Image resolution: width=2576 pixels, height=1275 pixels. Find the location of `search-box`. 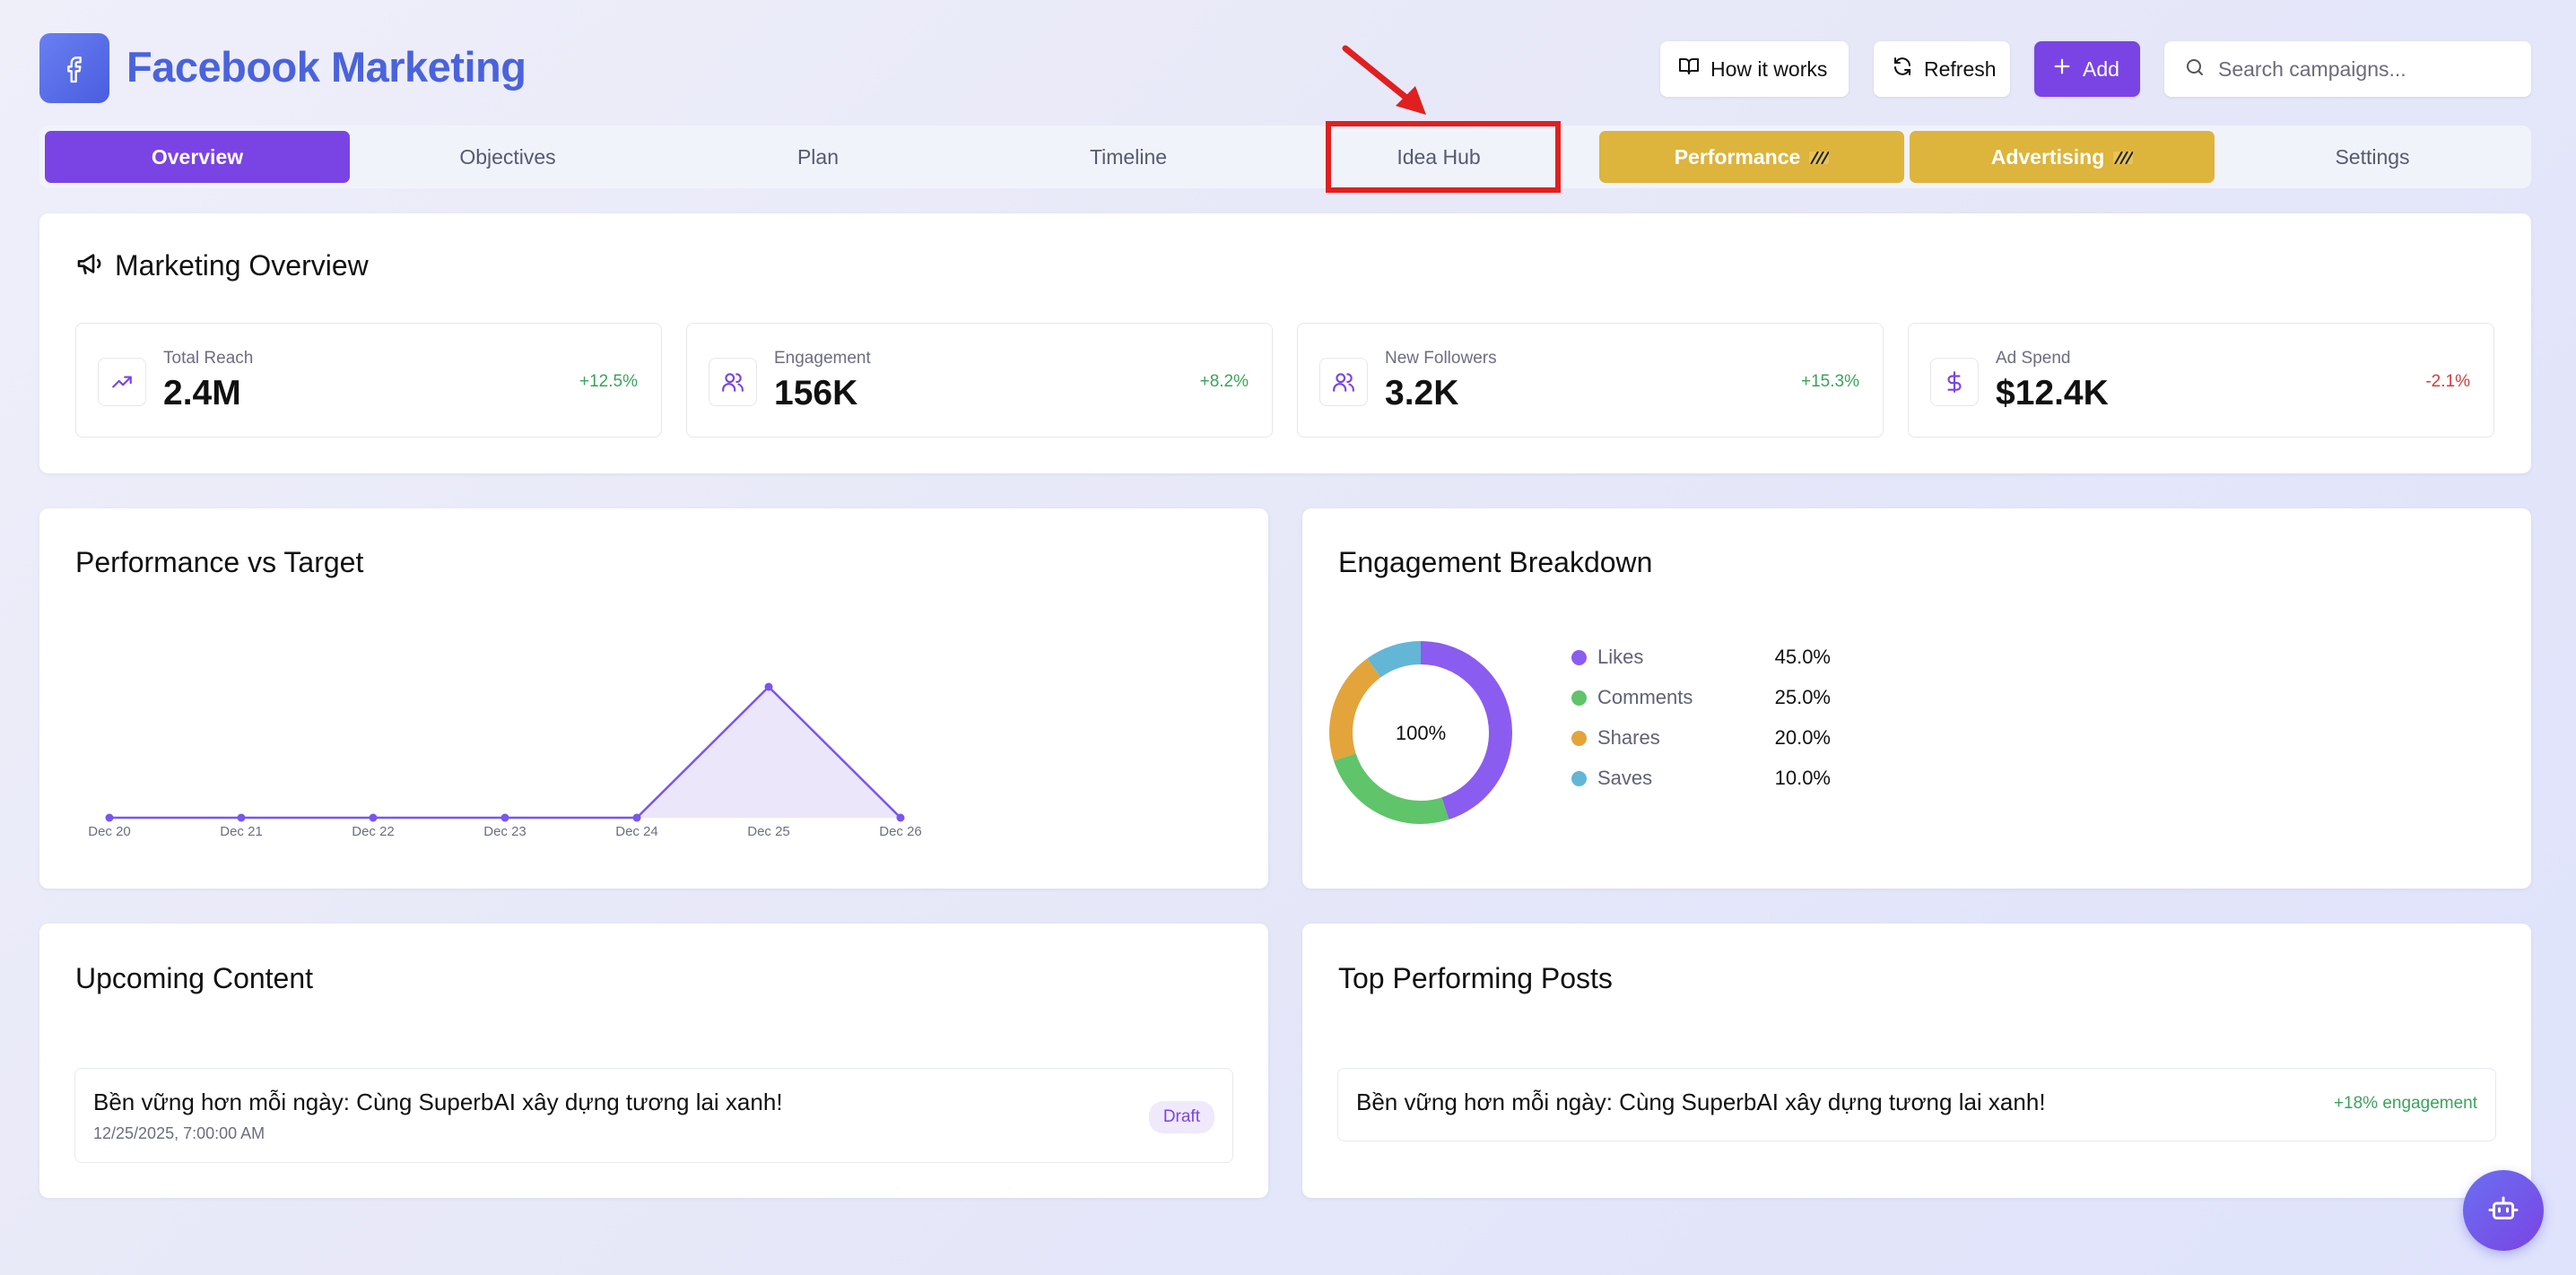

search-box is located at coordinates (2347, 69).